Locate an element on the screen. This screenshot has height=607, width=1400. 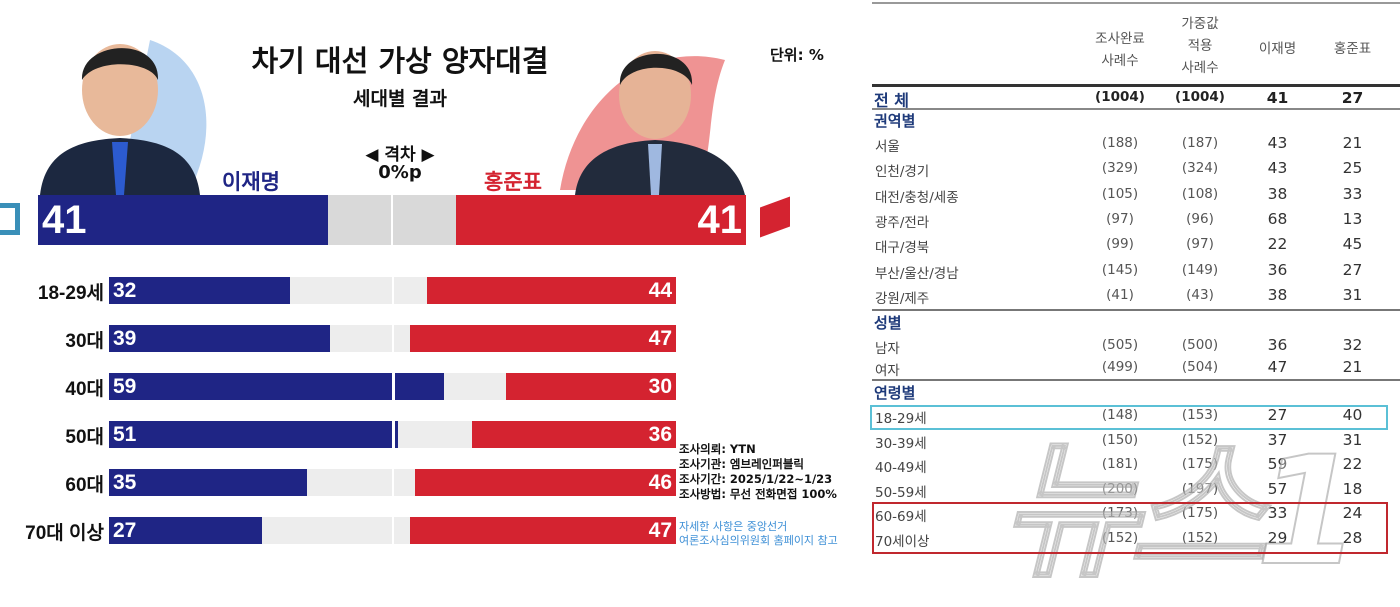
cell-value: 37 is located at coordinates (1277, 439).